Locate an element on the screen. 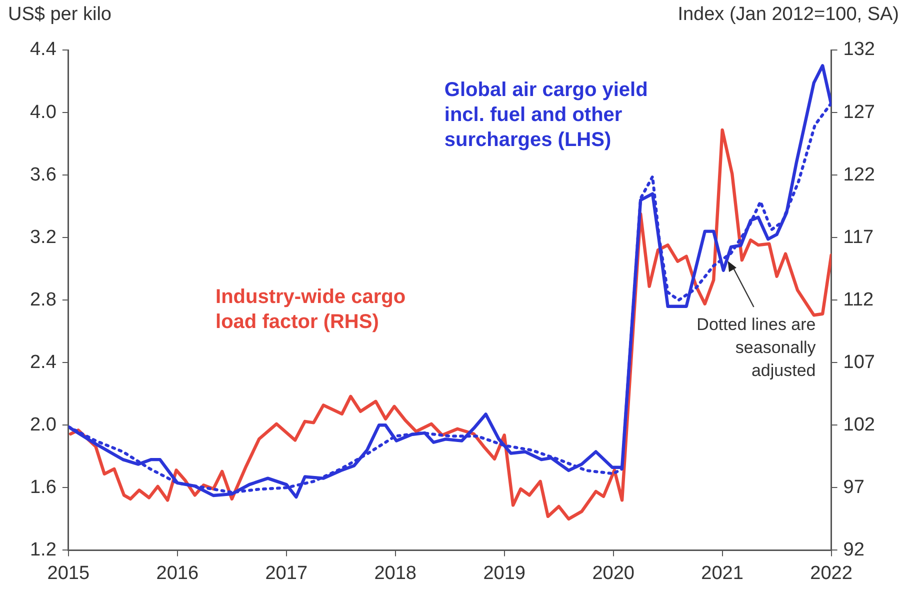 The height and width of the screenshot is (597, 907). x-tick-label: 2021 is located at coordinates (722, 573).